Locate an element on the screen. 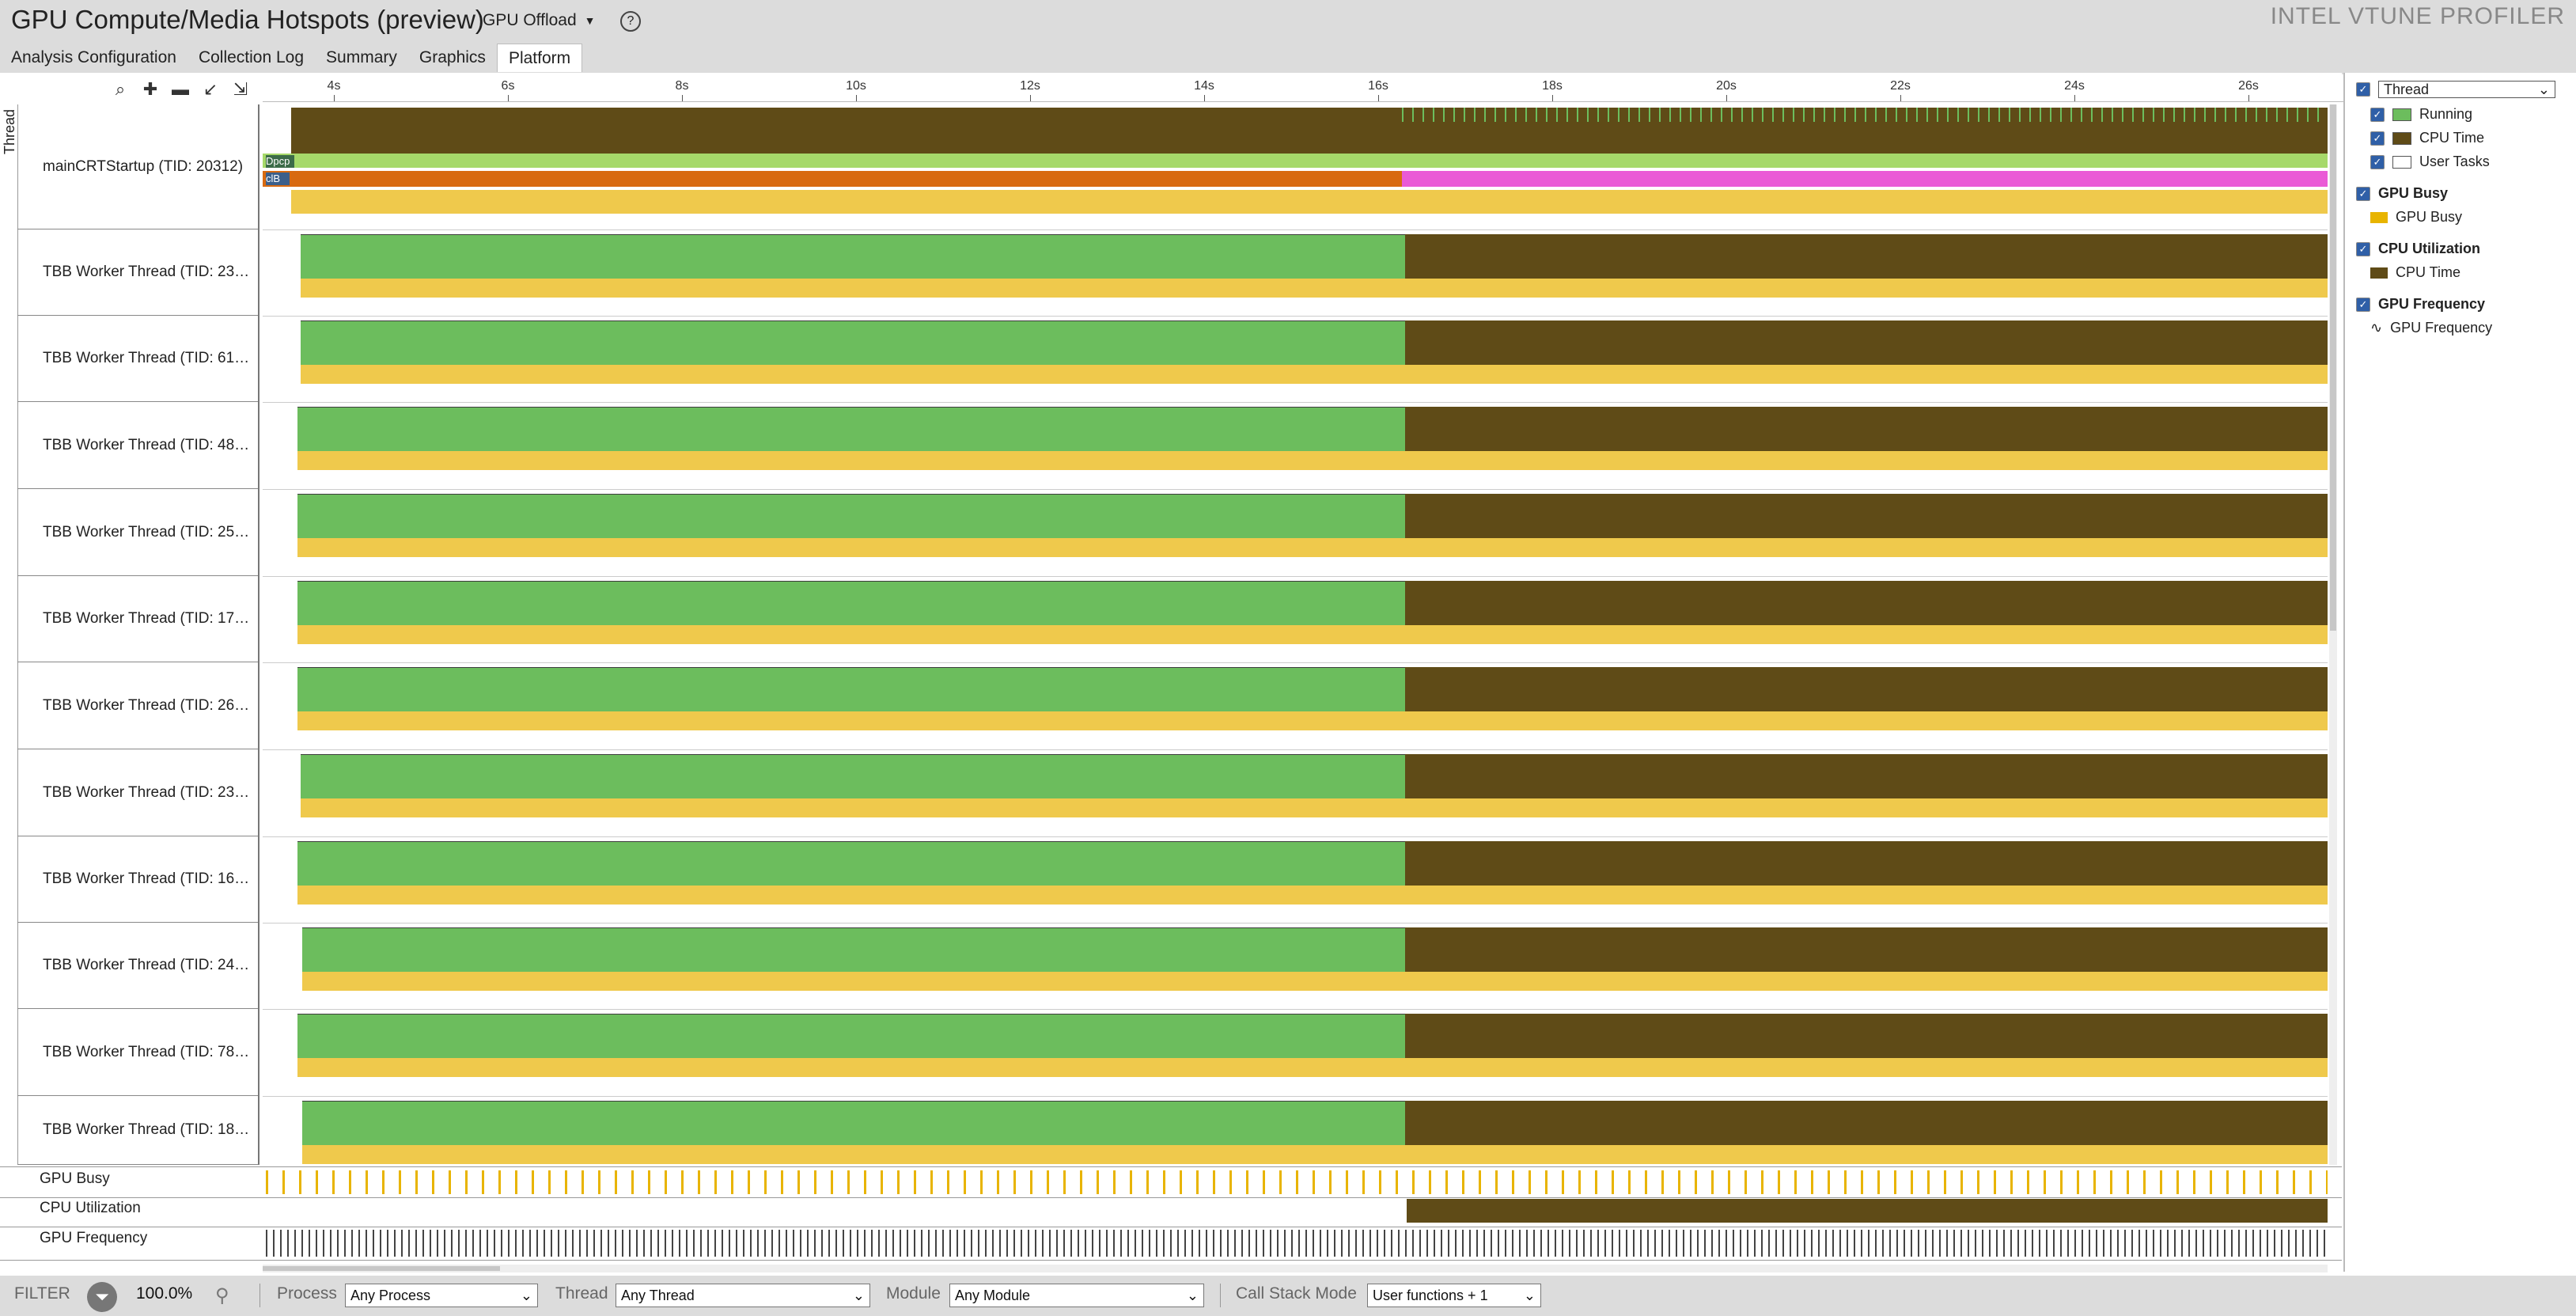  zoom-reset-icon: ⇲ is located at coordinates (240, 89).